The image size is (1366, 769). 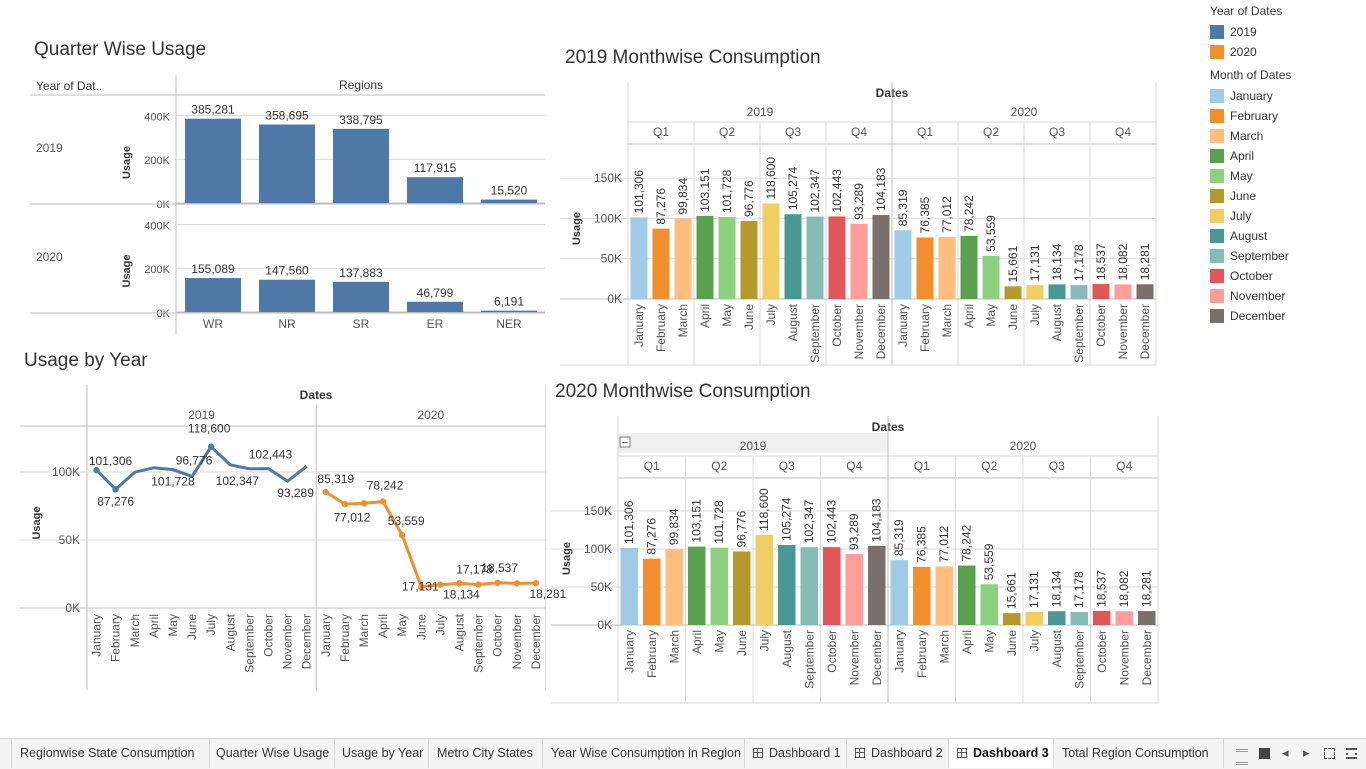 What do you see at coordinates (1139, 753) in the screenshot?
I see `tab-total-region-consumption: Total Region Consumption` at bounding box center [1139, 753].